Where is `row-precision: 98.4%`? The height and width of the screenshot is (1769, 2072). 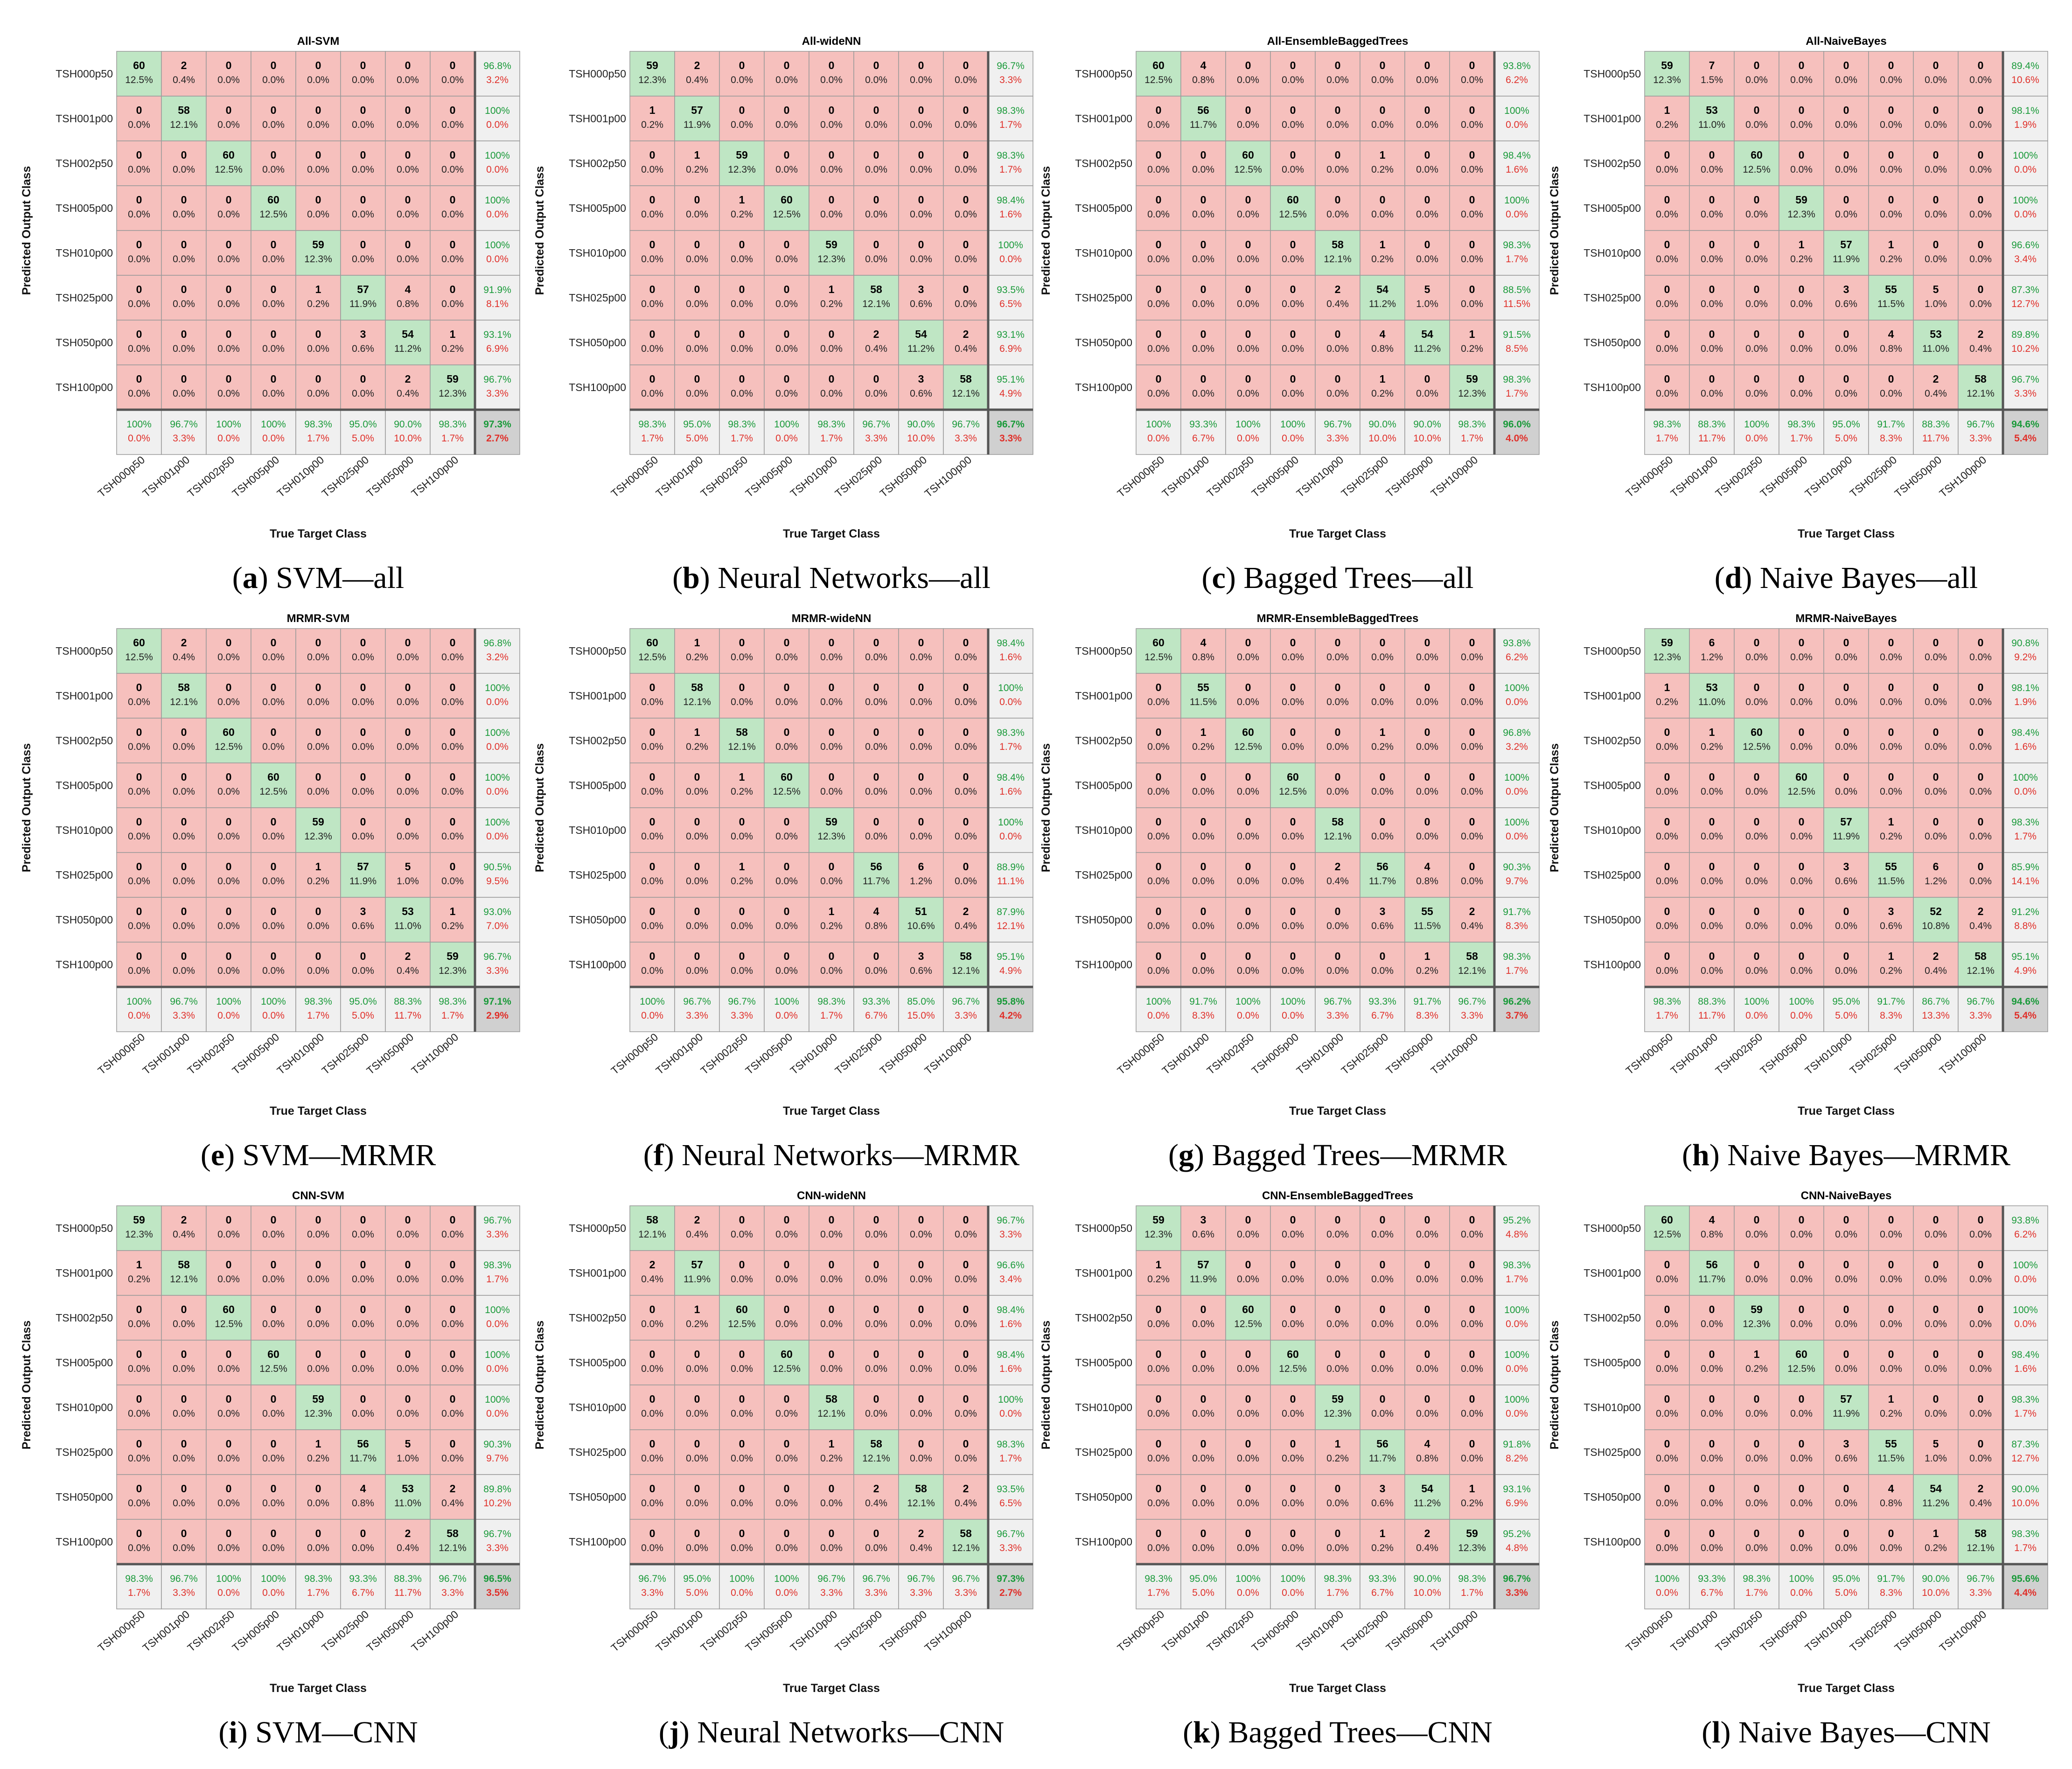 row-precision: 98.4% is located at coordinates (1011, 778).